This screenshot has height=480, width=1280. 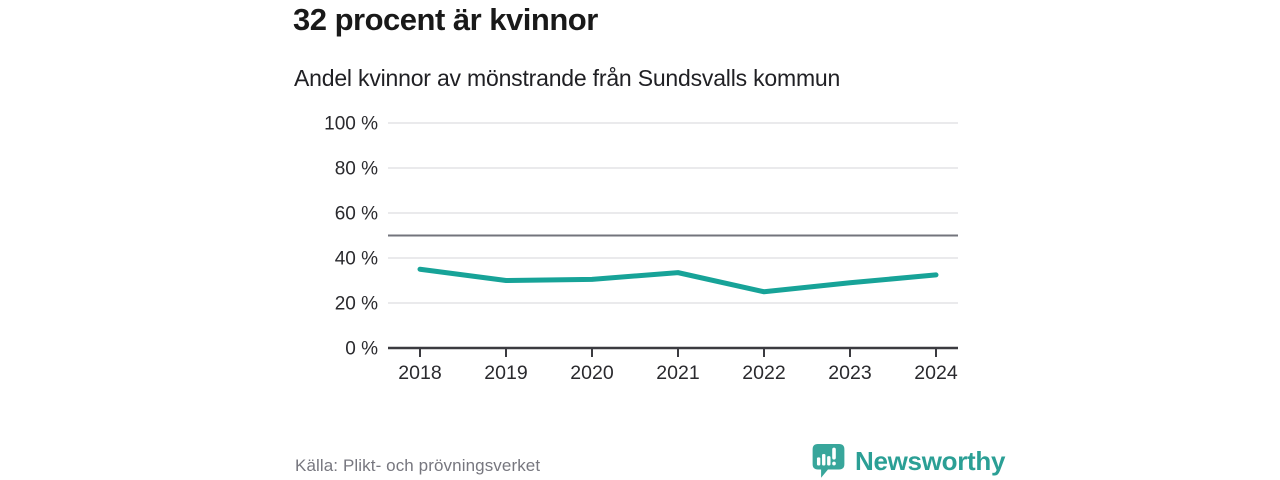 What do you see at coordinates (351, 124) in the screenshot?
I see `y-tick-label: 100 %` at bounding box center [351, 124].